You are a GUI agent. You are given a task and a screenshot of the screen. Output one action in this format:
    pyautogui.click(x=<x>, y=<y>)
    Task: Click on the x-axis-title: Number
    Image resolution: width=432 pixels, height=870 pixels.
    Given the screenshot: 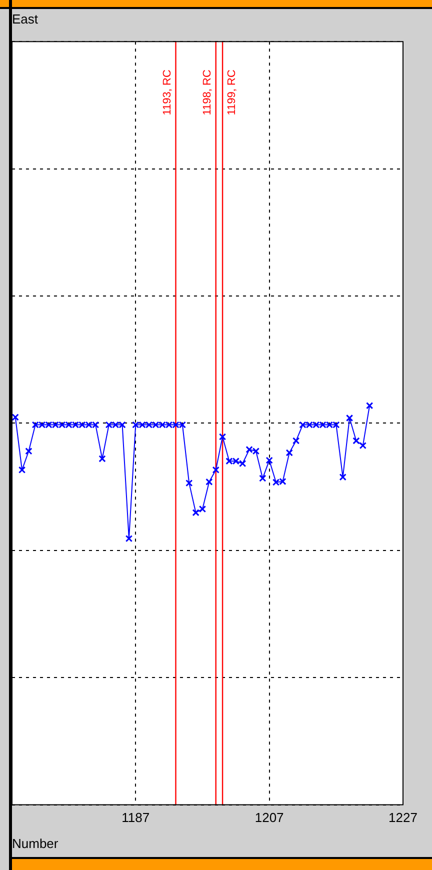 What is the action you would take?
    pyautogui.click(x=35, y=843)
    